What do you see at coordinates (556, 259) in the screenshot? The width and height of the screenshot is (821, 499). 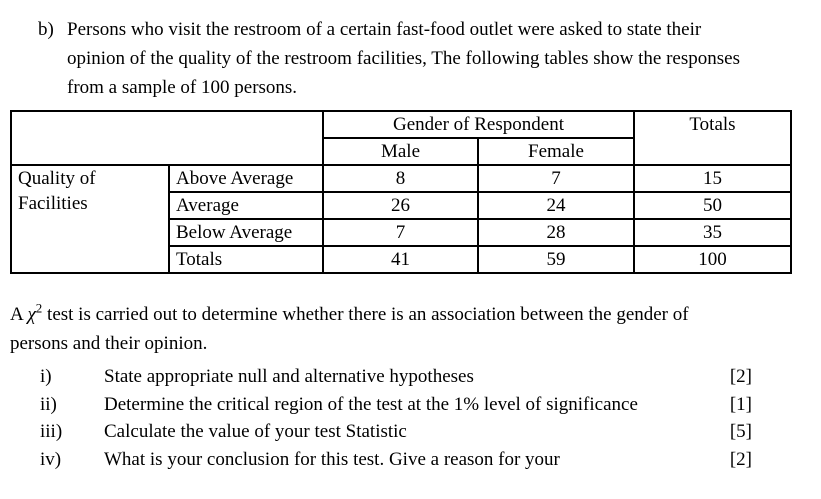 I see `cell-totals-female: 59` at bounding box center [556, 259].